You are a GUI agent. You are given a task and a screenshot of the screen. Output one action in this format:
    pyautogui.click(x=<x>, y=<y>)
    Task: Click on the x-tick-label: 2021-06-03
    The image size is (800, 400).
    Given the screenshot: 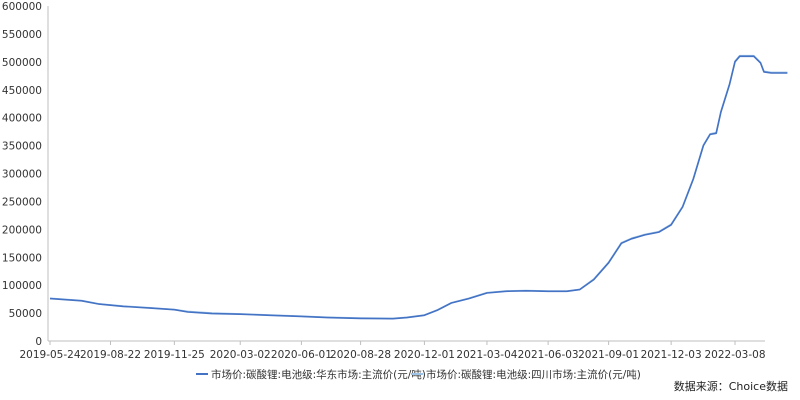 What is the action you would take?
    pyautogui.click(x=548, y=355)
    